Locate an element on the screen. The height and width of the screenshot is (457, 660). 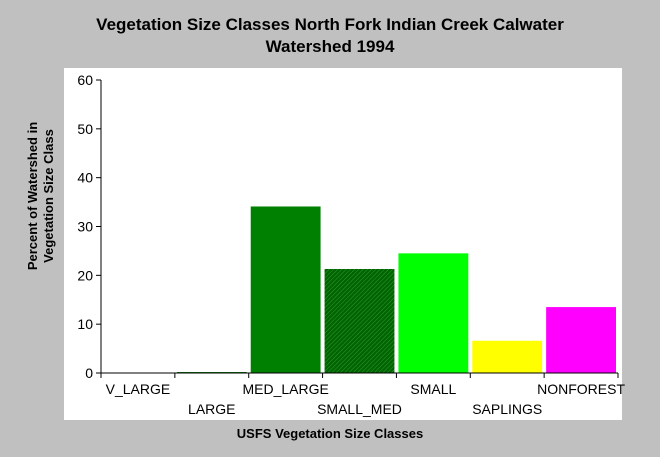
bar-small-med is located at coordinates (359, 320).